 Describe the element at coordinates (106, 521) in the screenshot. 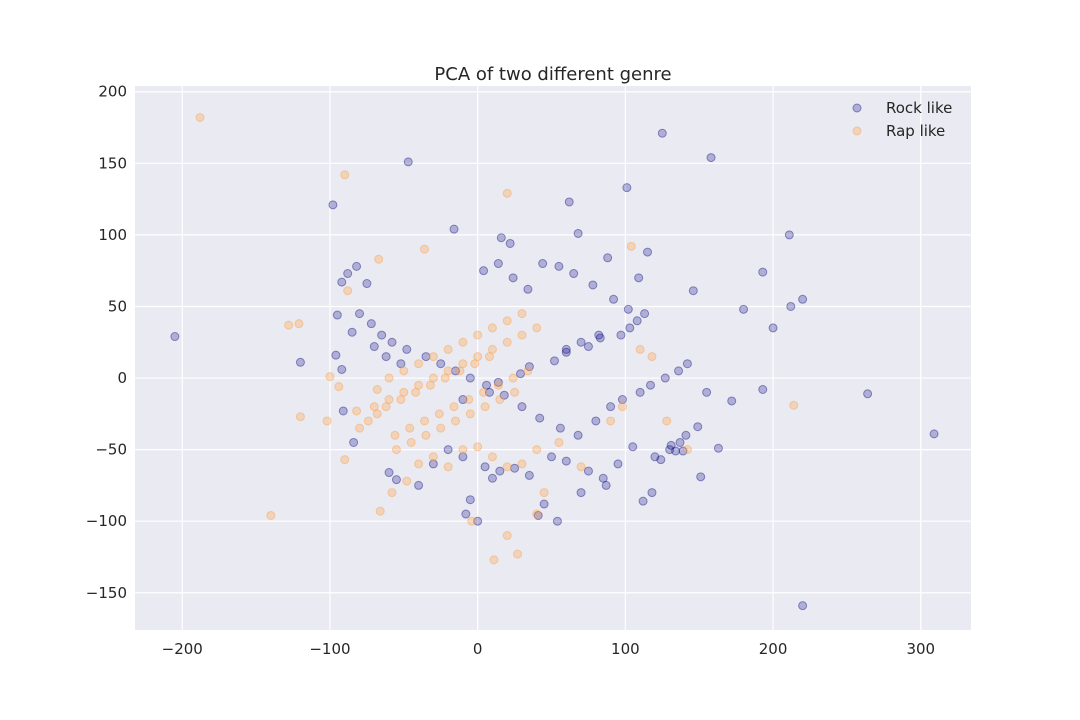

I see `y-tick-label: −100` at that location.